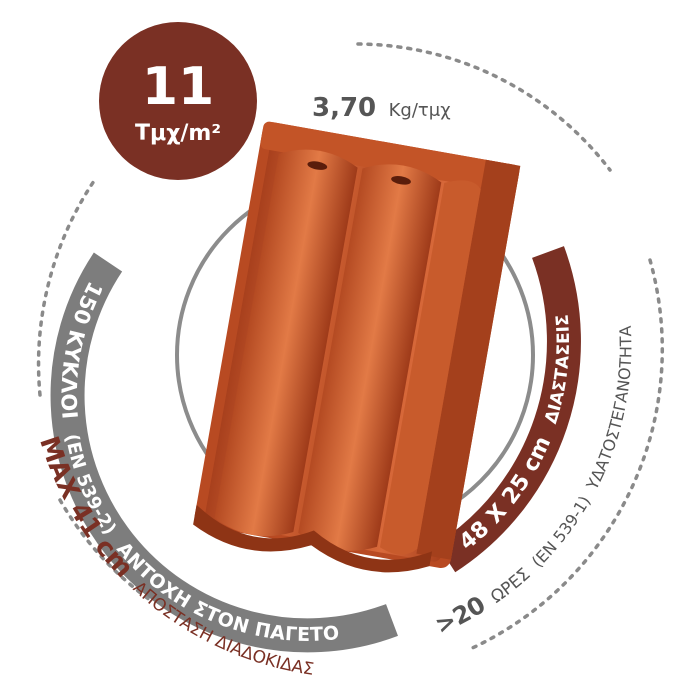  Describe the element at coordinates (381, 108) in the screenshot. I see `weight-label: 3,70 Kg/τμχ` at that location.